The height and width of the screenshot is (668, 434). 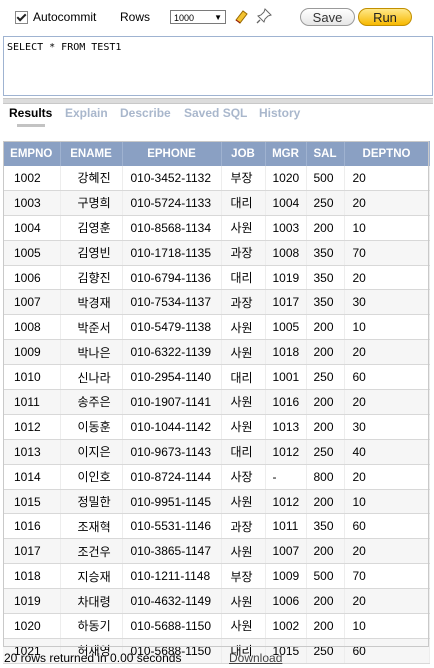 I want to click on cell-mgr: 1002, so click(x=286, y=626).